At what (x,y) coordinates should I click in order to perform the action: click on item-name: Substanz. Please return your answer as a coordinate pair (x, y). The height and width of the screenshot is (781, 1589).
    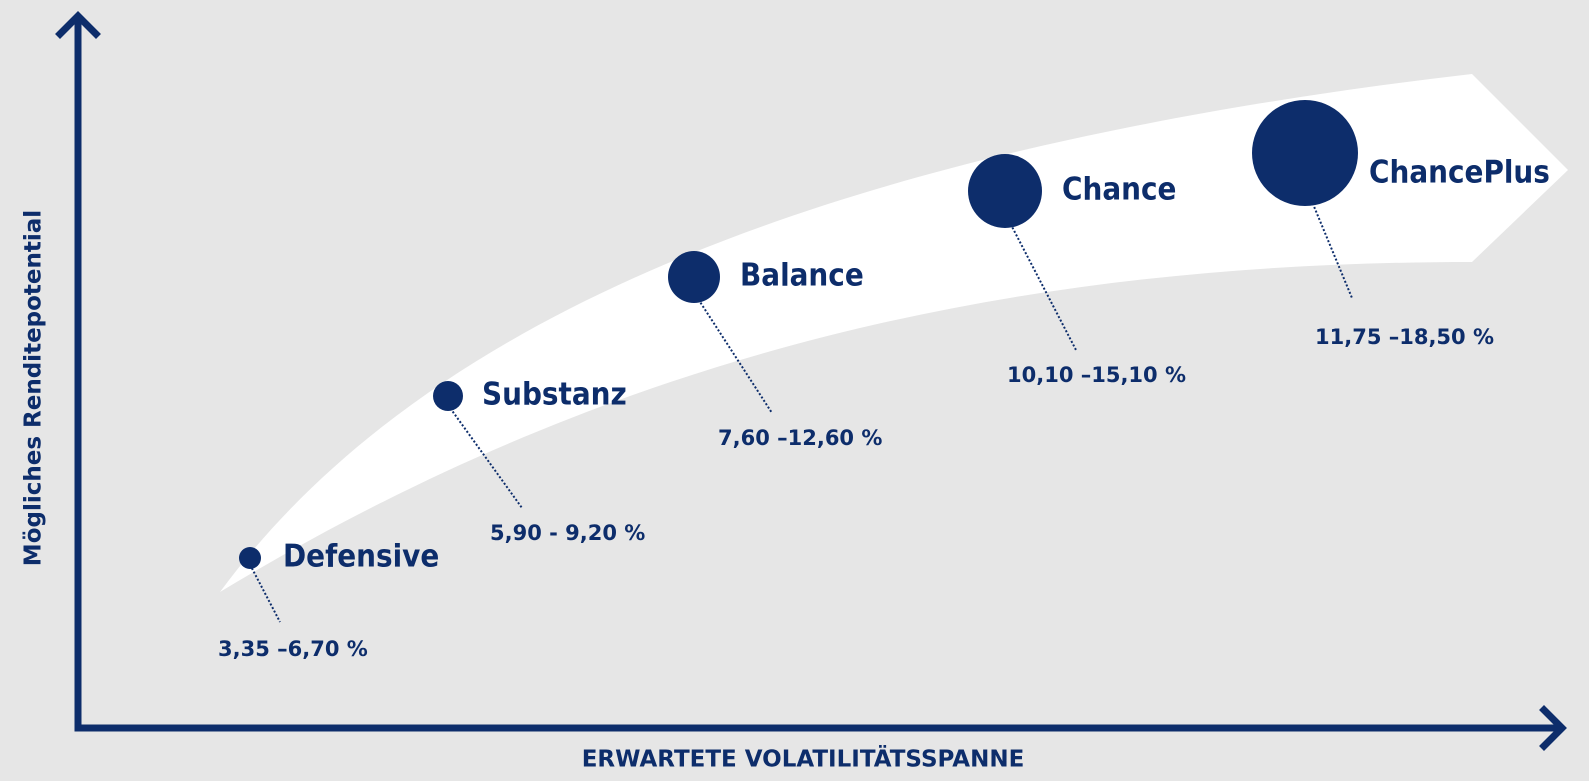
    Looking at the image, I should click on (554, 395).